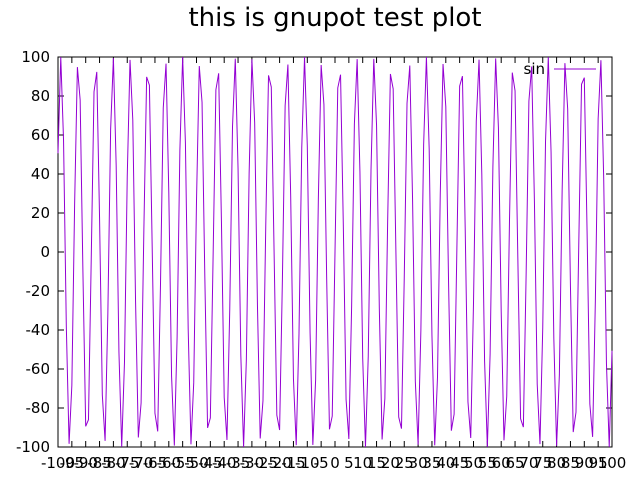 This screenshot has width=640, height=480. I want to click on y-tick-label: 100, so click(35, 57).